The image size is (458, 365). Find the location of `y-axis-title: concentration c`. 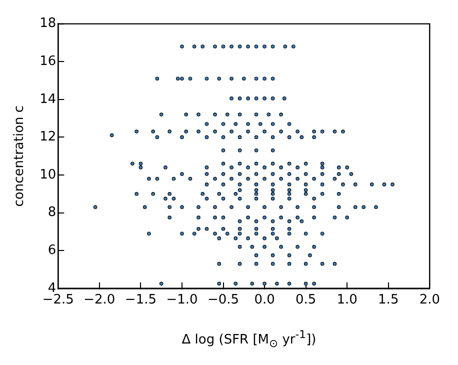

y-axis-title: concentration c is located at coordinates (20, 156).